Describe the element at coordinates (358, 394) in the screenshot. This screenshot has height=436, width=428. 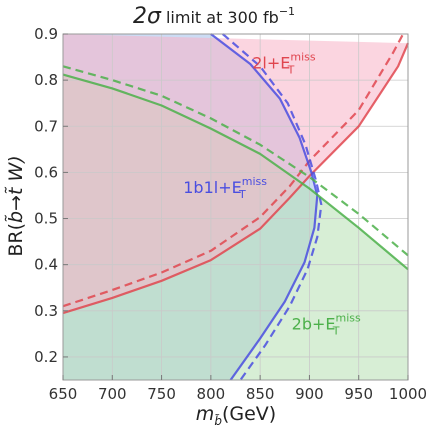
I see `x-tick-label: 950` at that location.